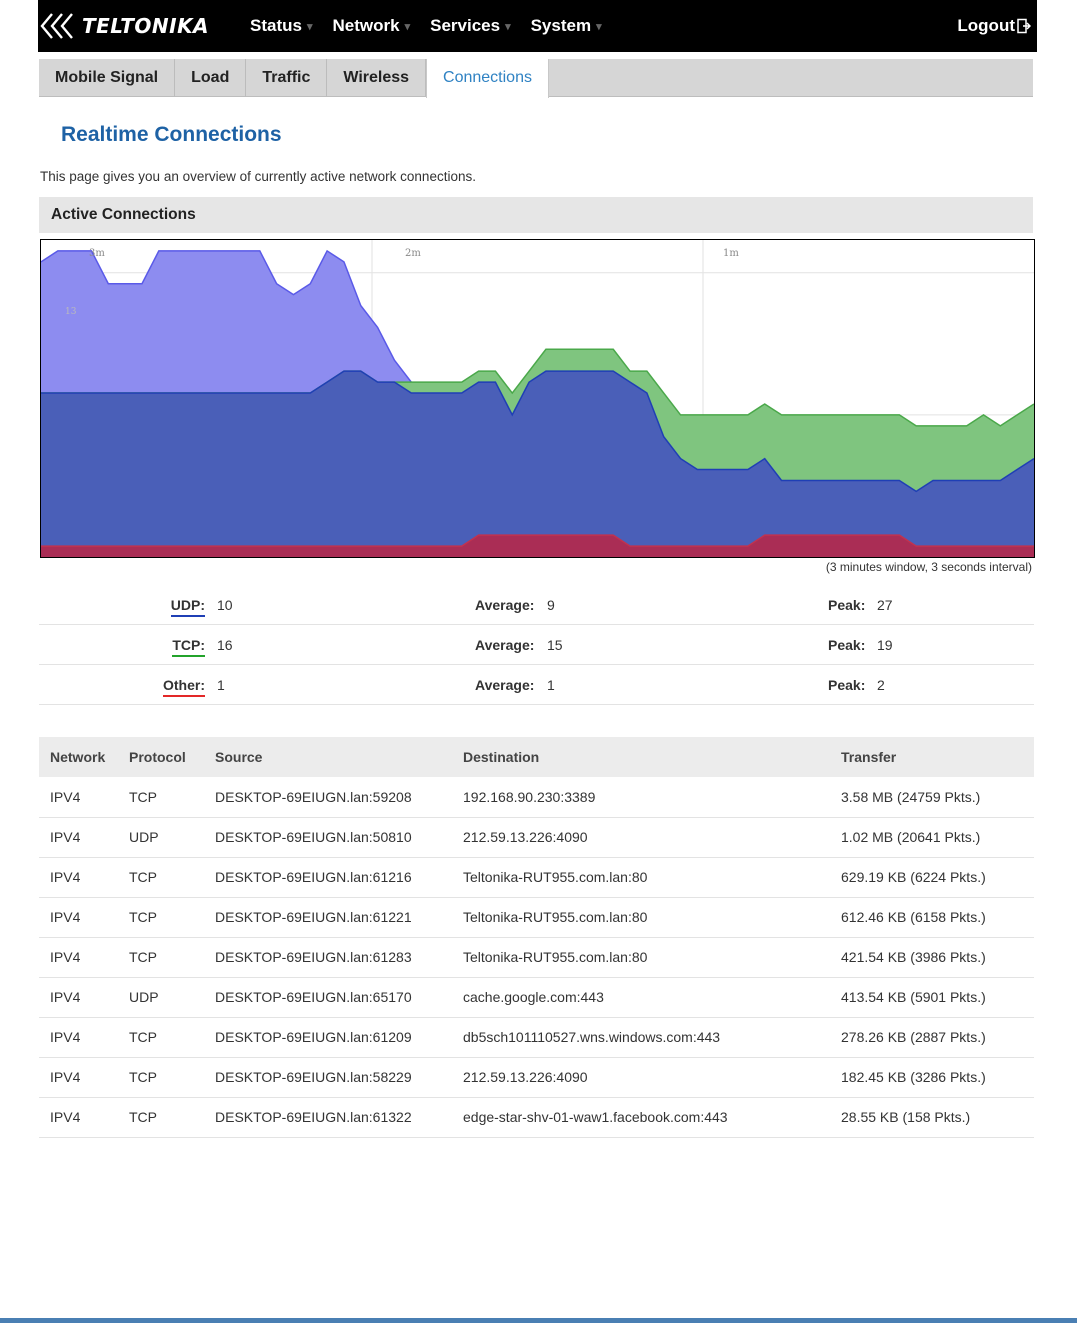 The width and height of the screenshot is (1077, 1323). Describe the element at coordinates (71, 312) in the screenshot. I see `y-axis-label: 13` at that location.